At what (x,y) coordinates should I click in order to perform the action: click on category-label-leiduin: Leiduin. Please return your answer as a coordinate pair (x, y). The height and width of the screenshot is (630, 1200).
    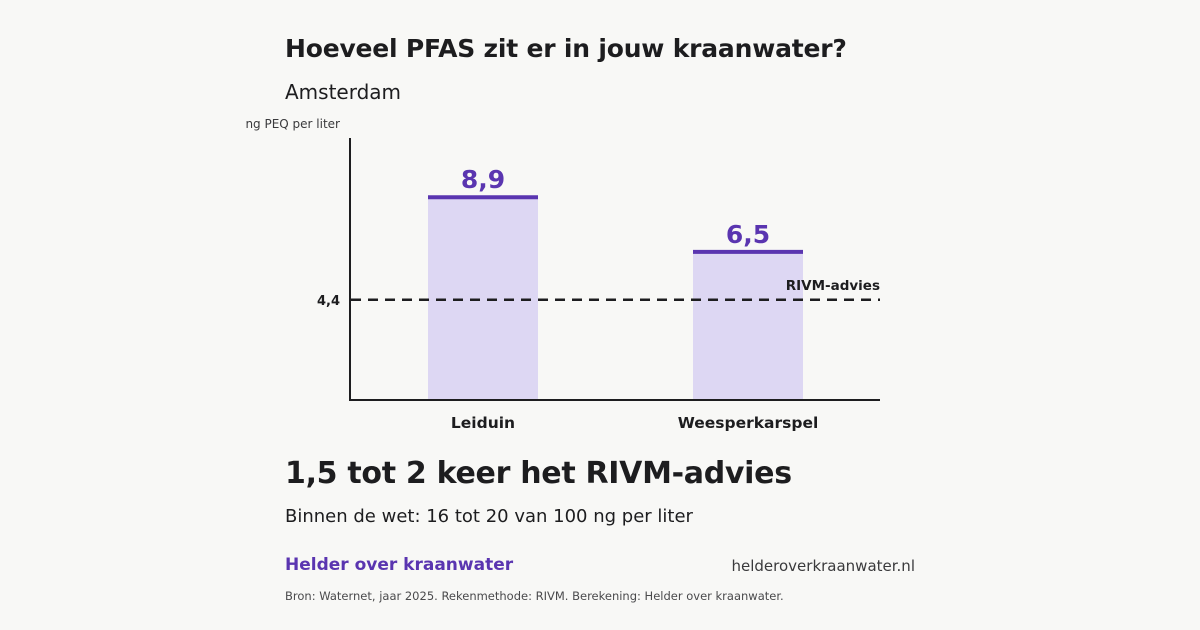
    Looking at the image, I should click on (483, 423).